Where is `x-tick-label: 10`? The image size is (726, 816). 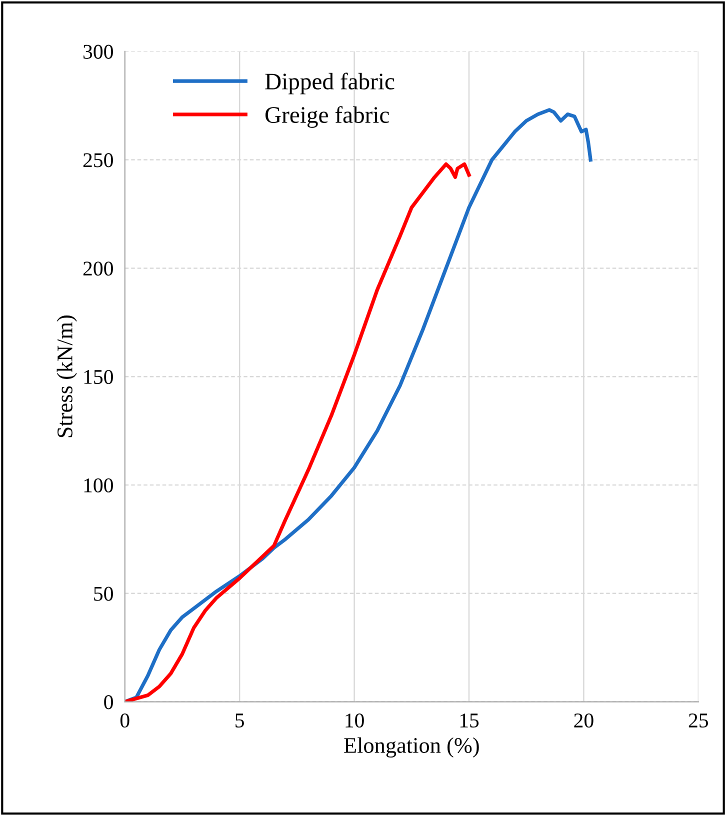 x-tick-label: 10 is located at coordinates (355, 720).